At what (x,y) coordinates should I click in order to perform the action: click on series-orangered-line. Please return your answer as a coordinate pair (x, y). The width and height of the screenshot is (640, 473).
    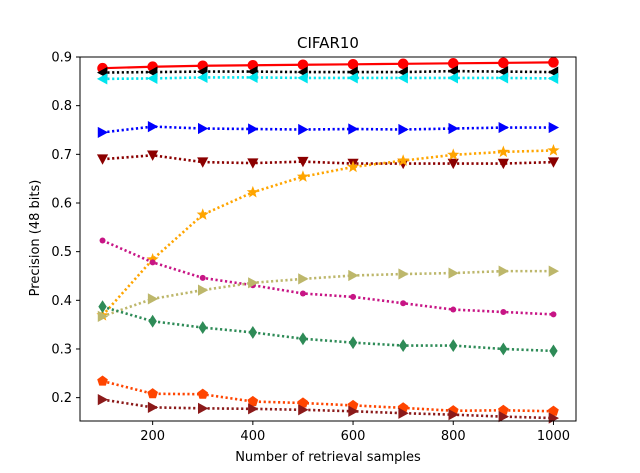
    Looking at the image, I should click on (328, 396).